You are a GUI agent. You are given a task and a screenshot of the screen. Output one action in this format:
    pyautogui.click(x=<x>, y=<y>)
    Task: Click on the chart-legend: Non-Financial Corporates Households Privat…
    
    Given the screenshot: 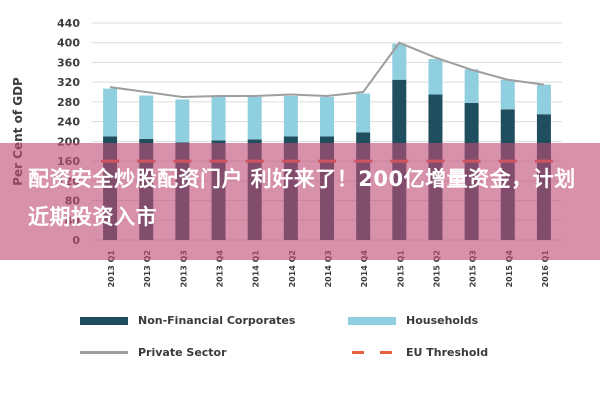 What is the action you would take?
    pyautogui.click(x=310, y=341)
    